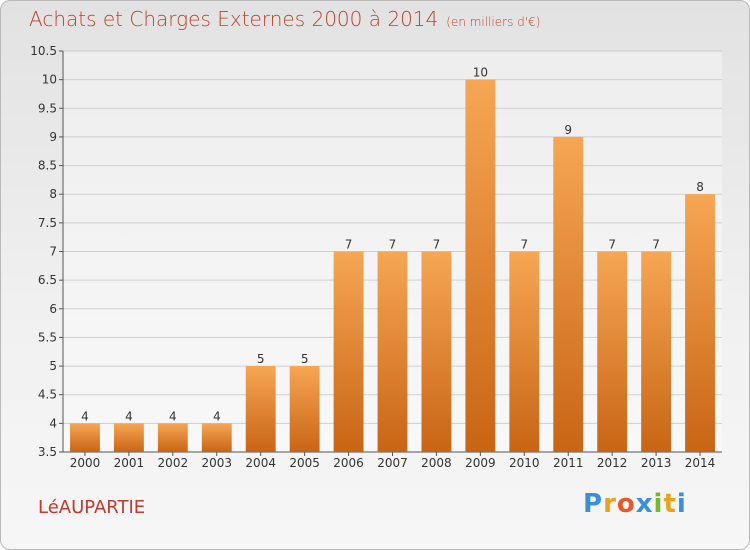 The image size is (750, 550). What do you see at coordinates (670, 504) in the screenshot?
I see `logo-letter: t` at bounding box center [670, 504].